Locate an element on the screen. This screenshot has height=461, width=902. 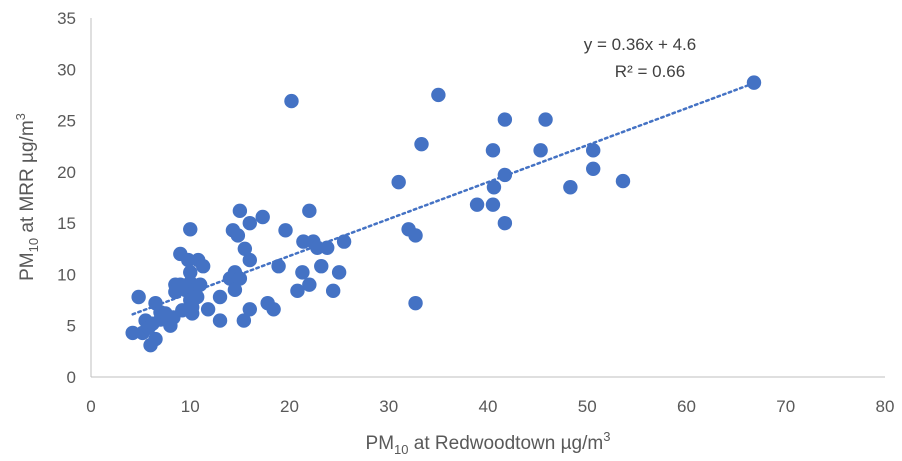
y-tick-label: 10 is located at coordinates (66, 274).